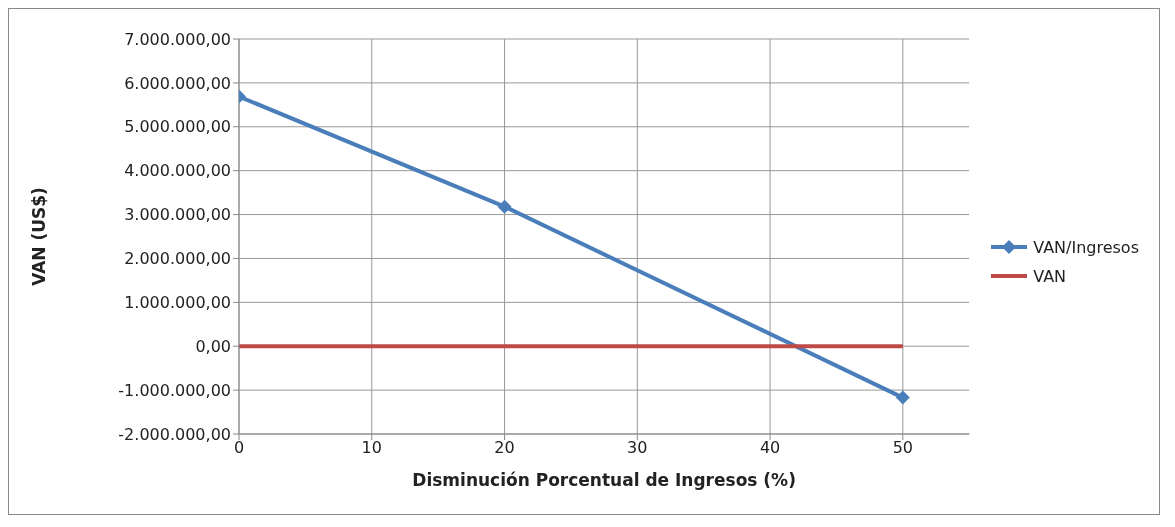 This screenshot has height=527, width=1175. Describe the element at coordinates (1050, 276) in the screenshot. I see `legend-label: VAN` at that location.